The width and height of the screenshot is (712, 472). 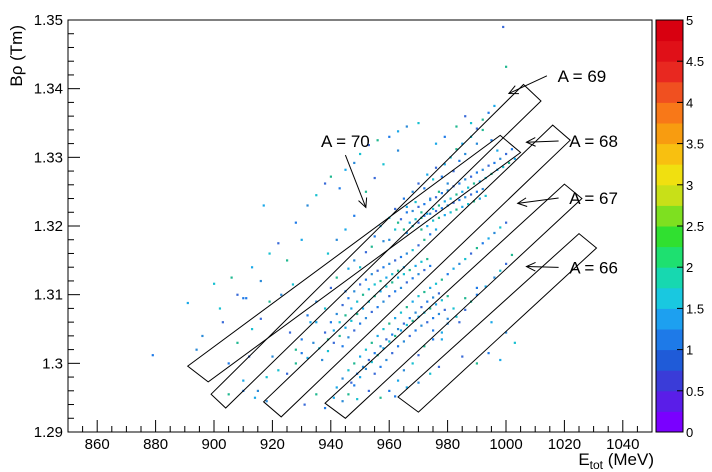 I want to click on x-tick-label: 960, so click(x=389, y=444).